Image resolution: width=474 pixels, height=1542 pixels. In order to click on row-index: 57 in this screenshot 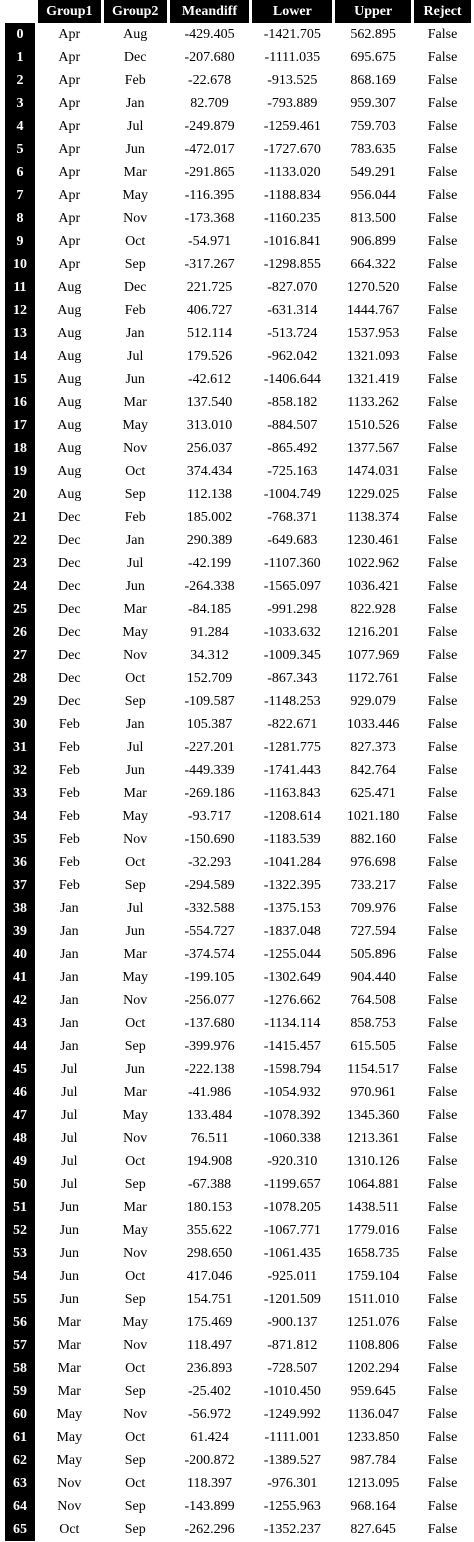, I will do `click(20, 1345)`.